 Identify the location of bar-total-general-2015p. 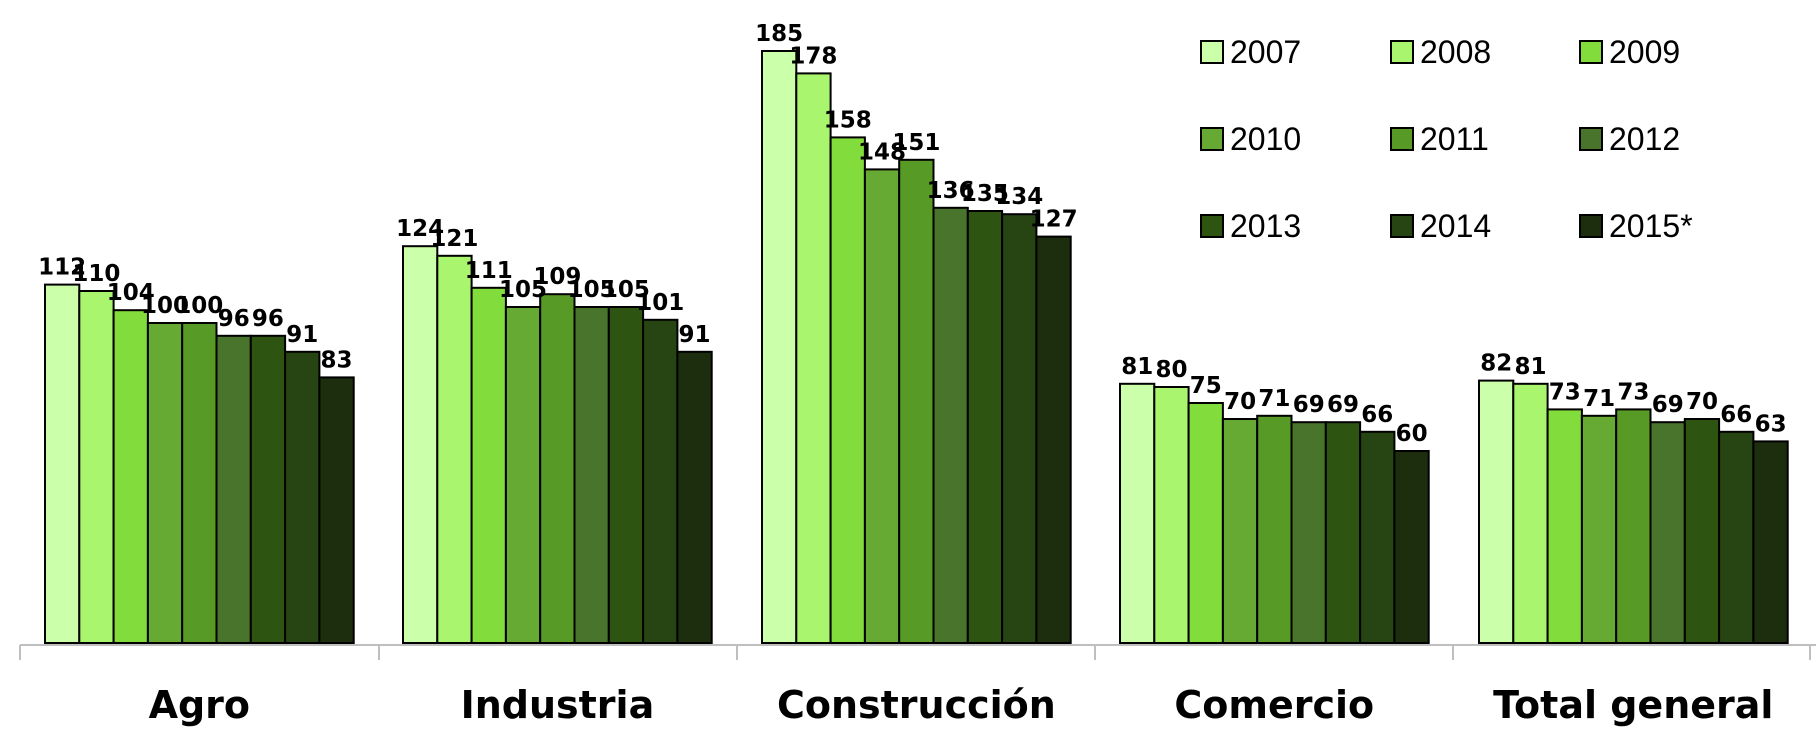
(1770, 542).